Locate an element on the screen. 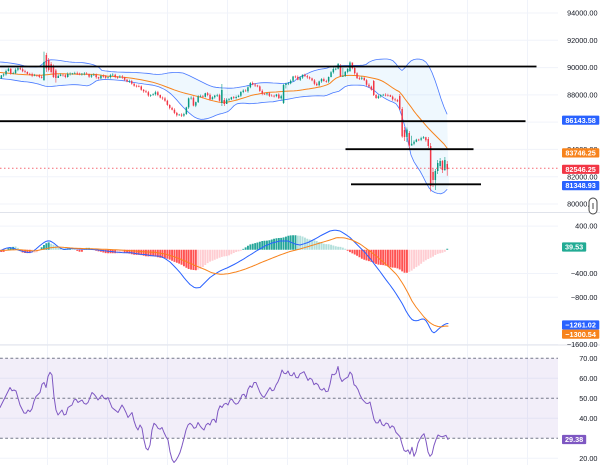 The width and height of the screenshot is (600, 465). svg-text: 82000.00 is located at coordinates (582, 176).